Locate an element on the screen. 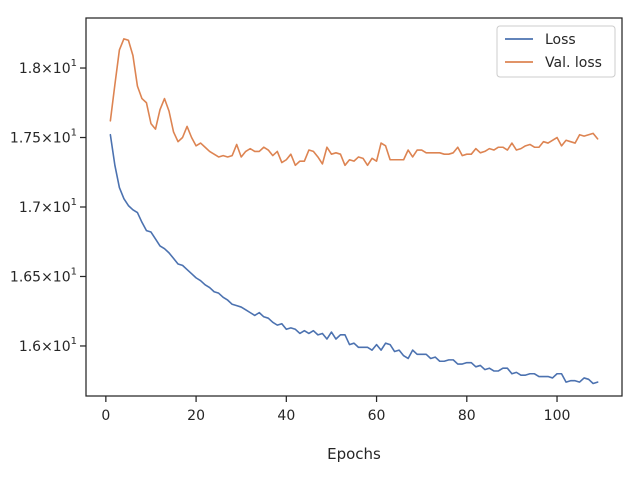 This screenshot has height=480, width=640. y-tick-mantissa: 1.6×10 is located at coordinates (45, 347).